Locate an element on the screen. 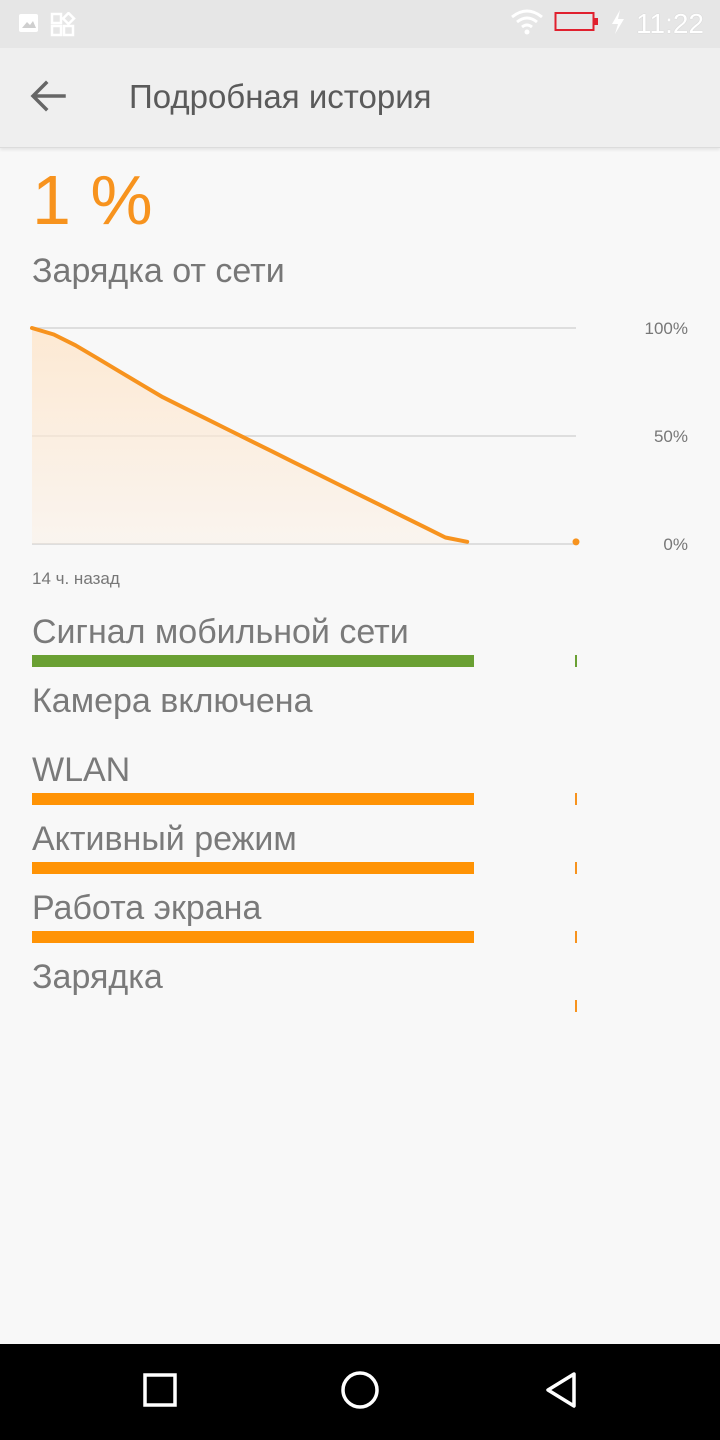 The width and height of the screenshot is (720, 1440). recents-button is located at coordinates (160, 1392).